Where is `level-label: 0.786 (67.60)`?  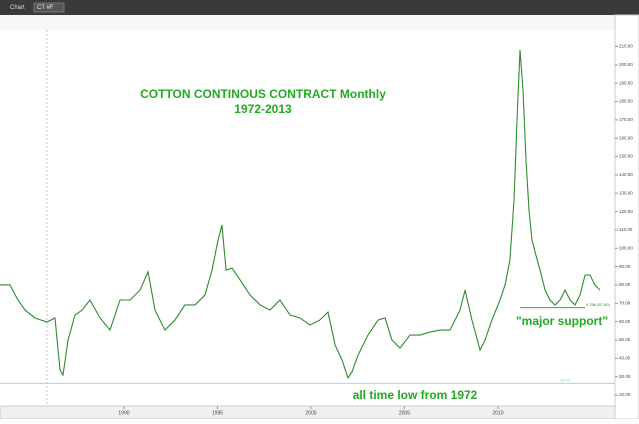 level-label: 0.786 (67.60) is located at coordinates (598, 304).